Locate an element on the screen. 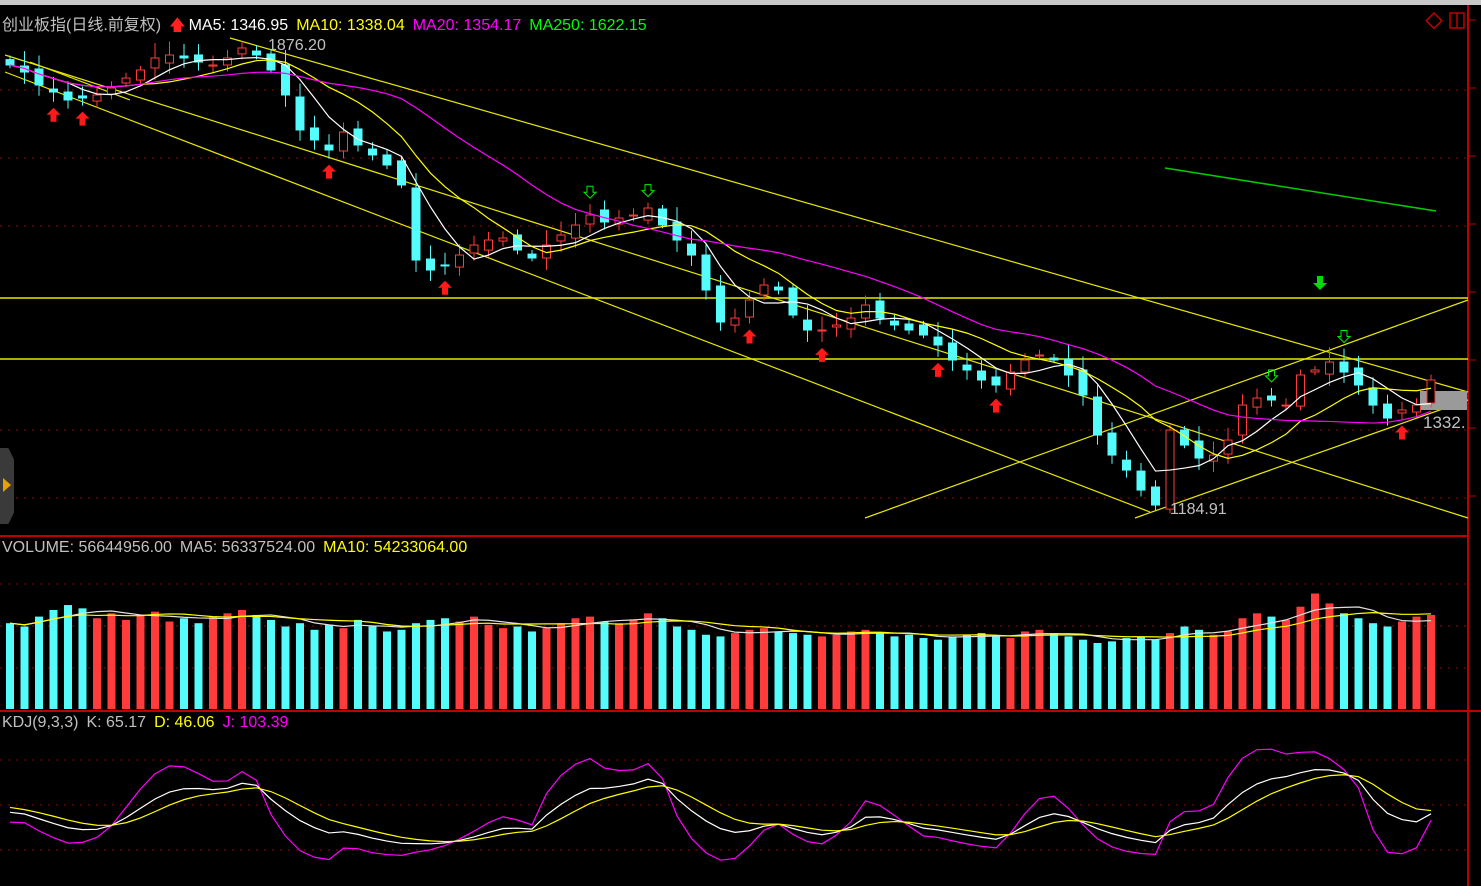  buy-signal-arrow-icon is located at coordinates (996, 405).